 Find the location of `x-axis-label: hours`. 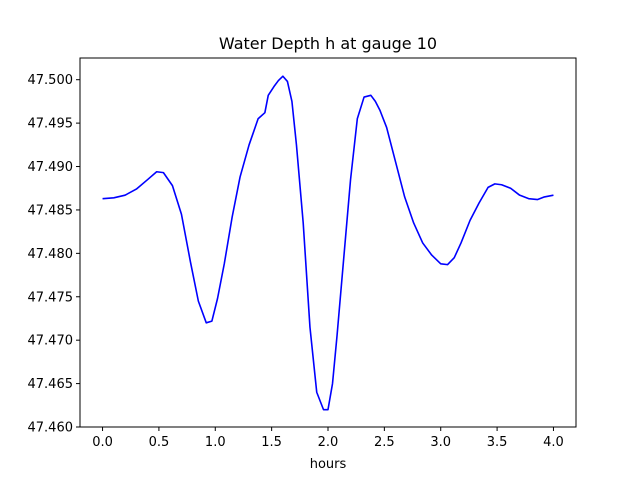

x-axis-label: hours is located at coordinates (328, 464).